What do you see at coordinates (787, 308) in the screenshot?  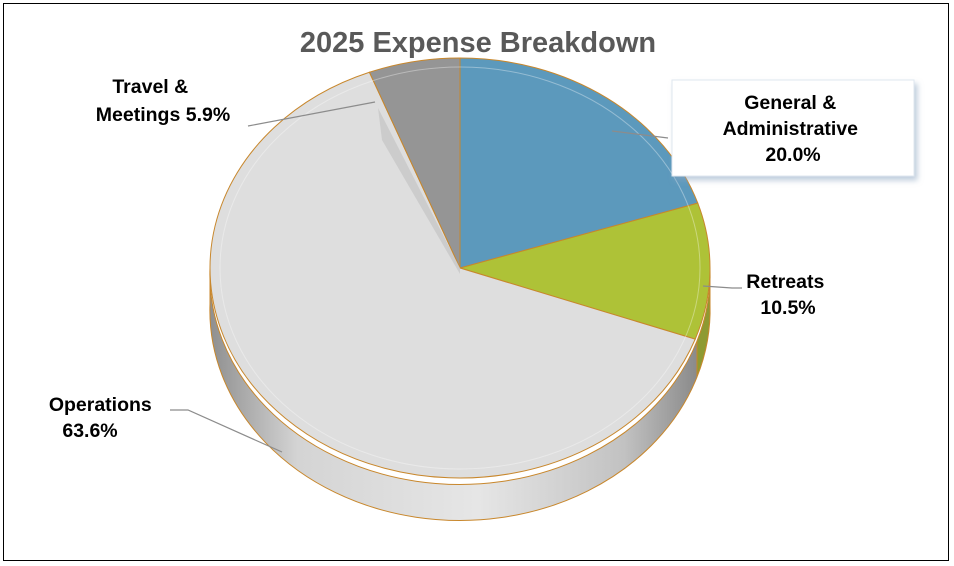 I see `data-label-retreats-line2: 10.5%` at bounding box center [787, 308].